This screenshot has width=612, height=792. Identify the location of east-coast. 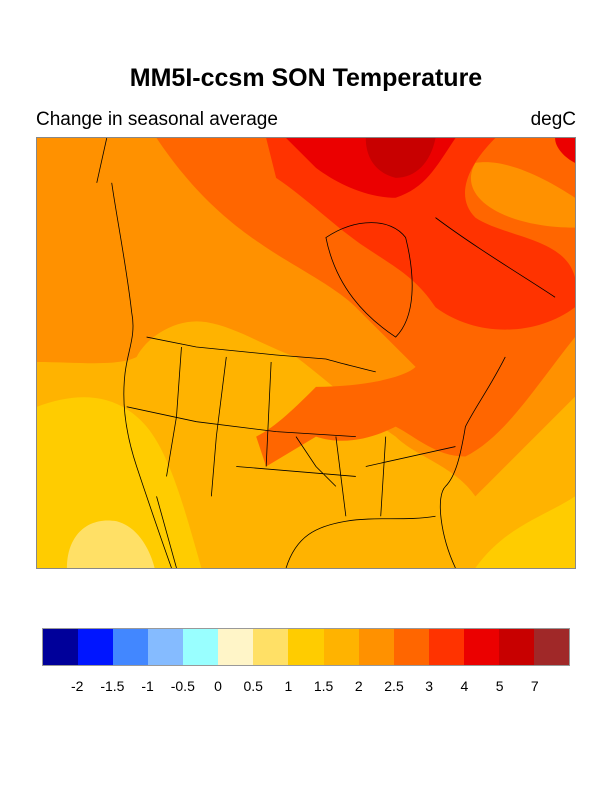
(472, 462).